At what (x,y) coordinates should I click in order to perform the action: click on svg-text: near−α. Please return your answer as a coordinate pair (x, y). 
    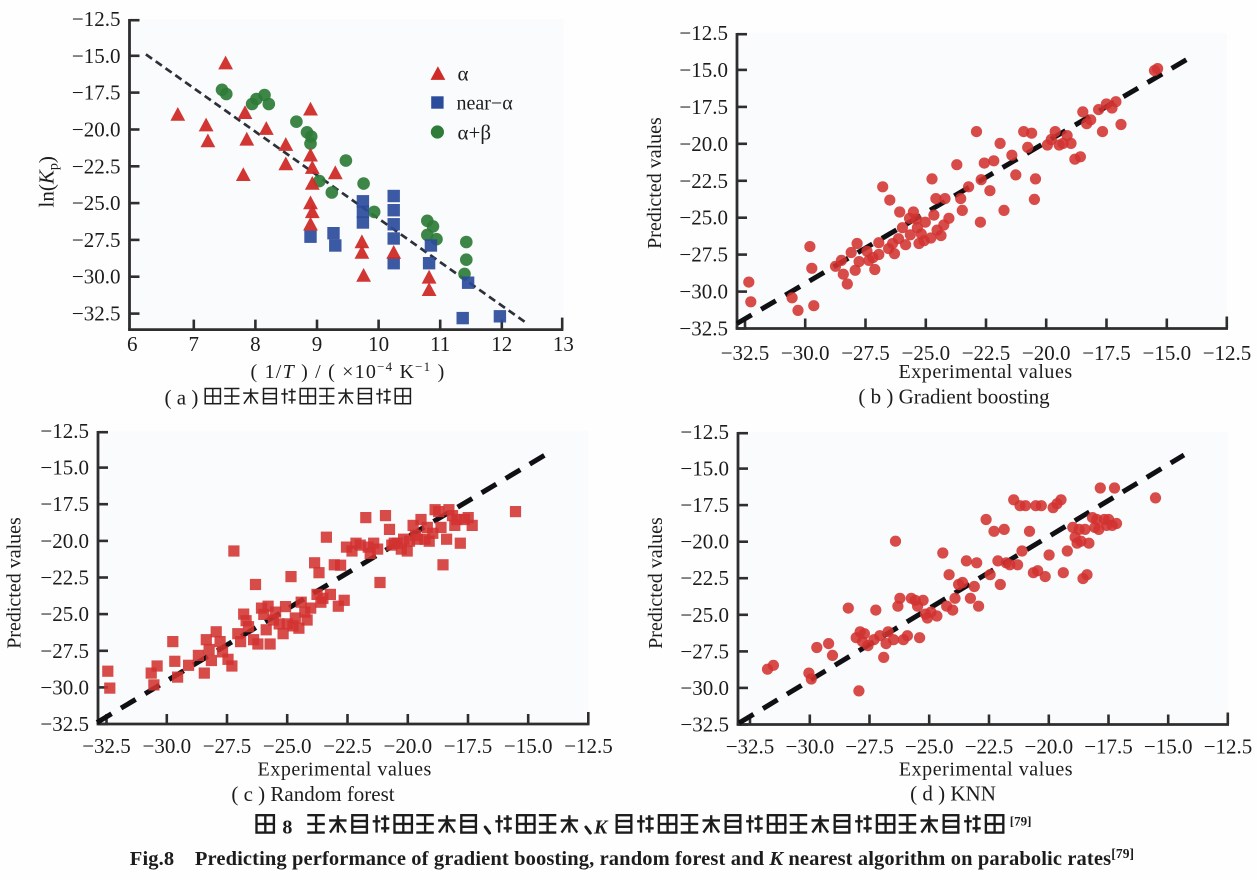
    Looking at the image, I should click on (485, 104).